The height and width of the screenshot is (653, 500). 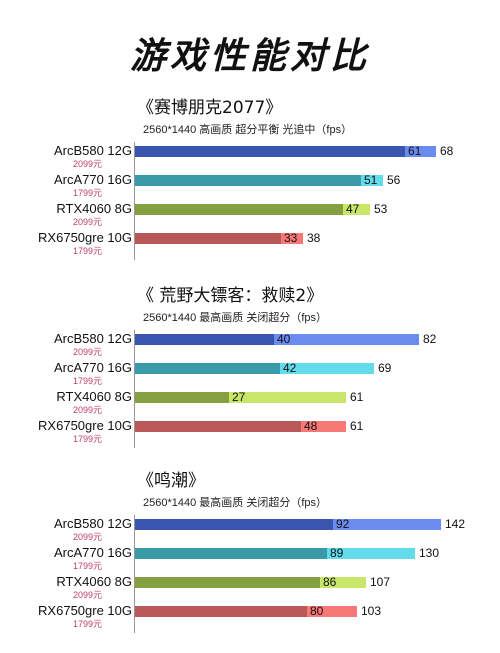 What do you see at coordinates (314, 238) in the screenshot?
I see `bar-max-value: 38` at bounding box center [314, 238].